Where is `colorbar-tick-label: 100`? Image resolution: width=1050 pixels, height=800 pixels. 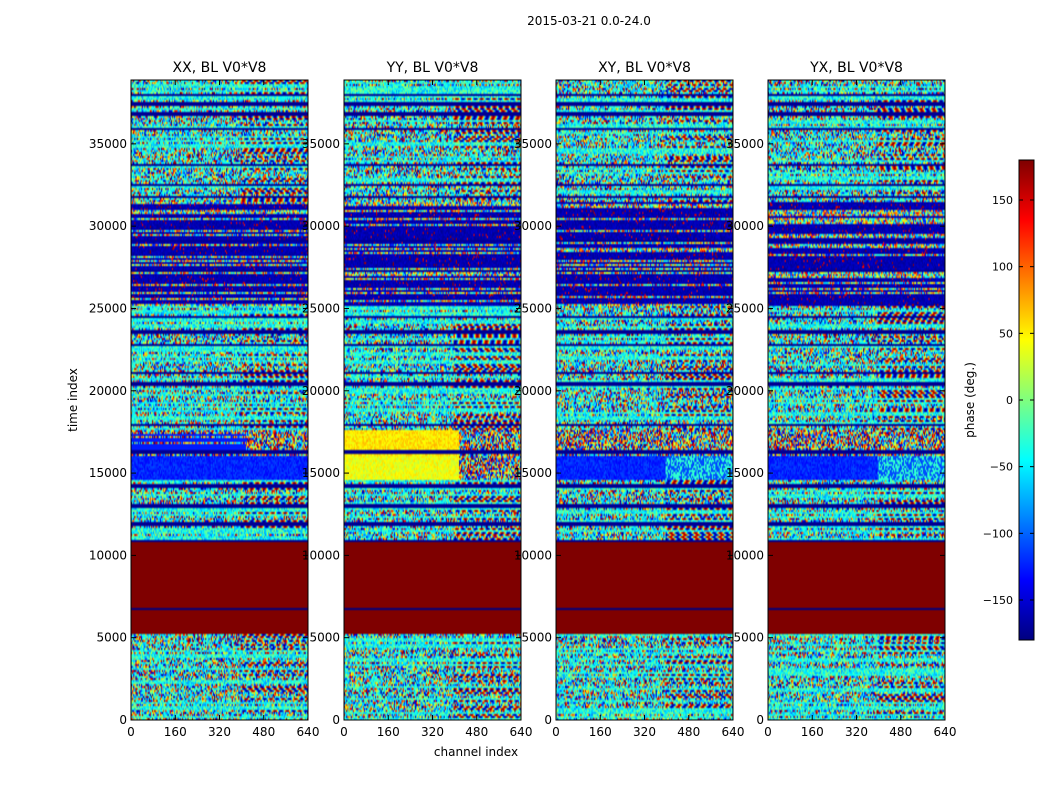 colorbar-tick-label: 100 is located at coordinates (1002, 267).